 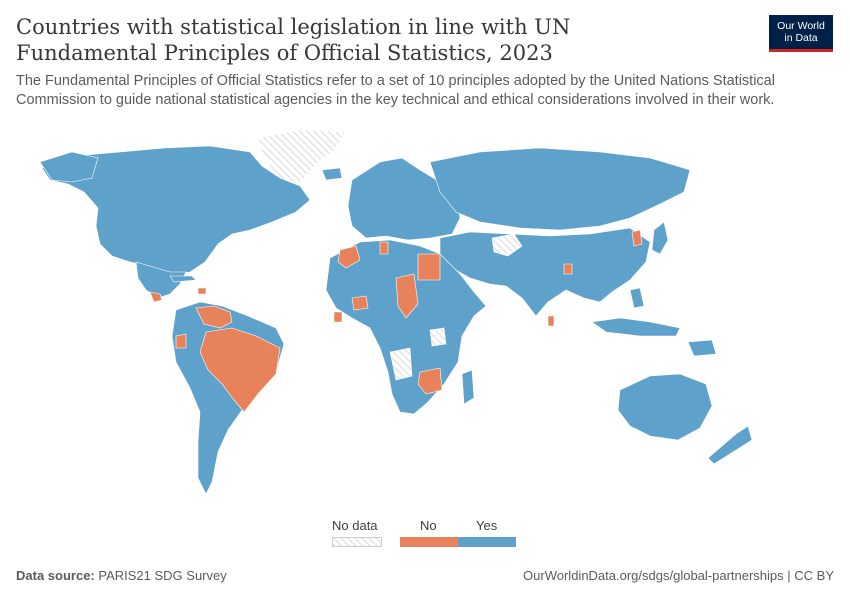 What do you see at coordinates (332, 174) in the screenshot?
I see `country-iceland` at bounding box center [332, 174].